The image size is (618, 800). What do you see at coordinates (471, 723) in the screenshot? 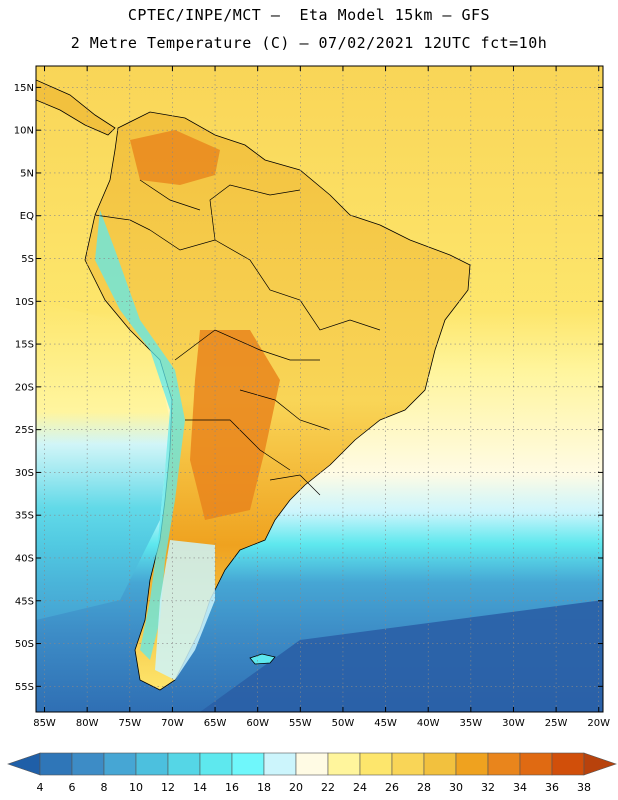
I see `lon-label: 35W` at bounding box center [471, 723].